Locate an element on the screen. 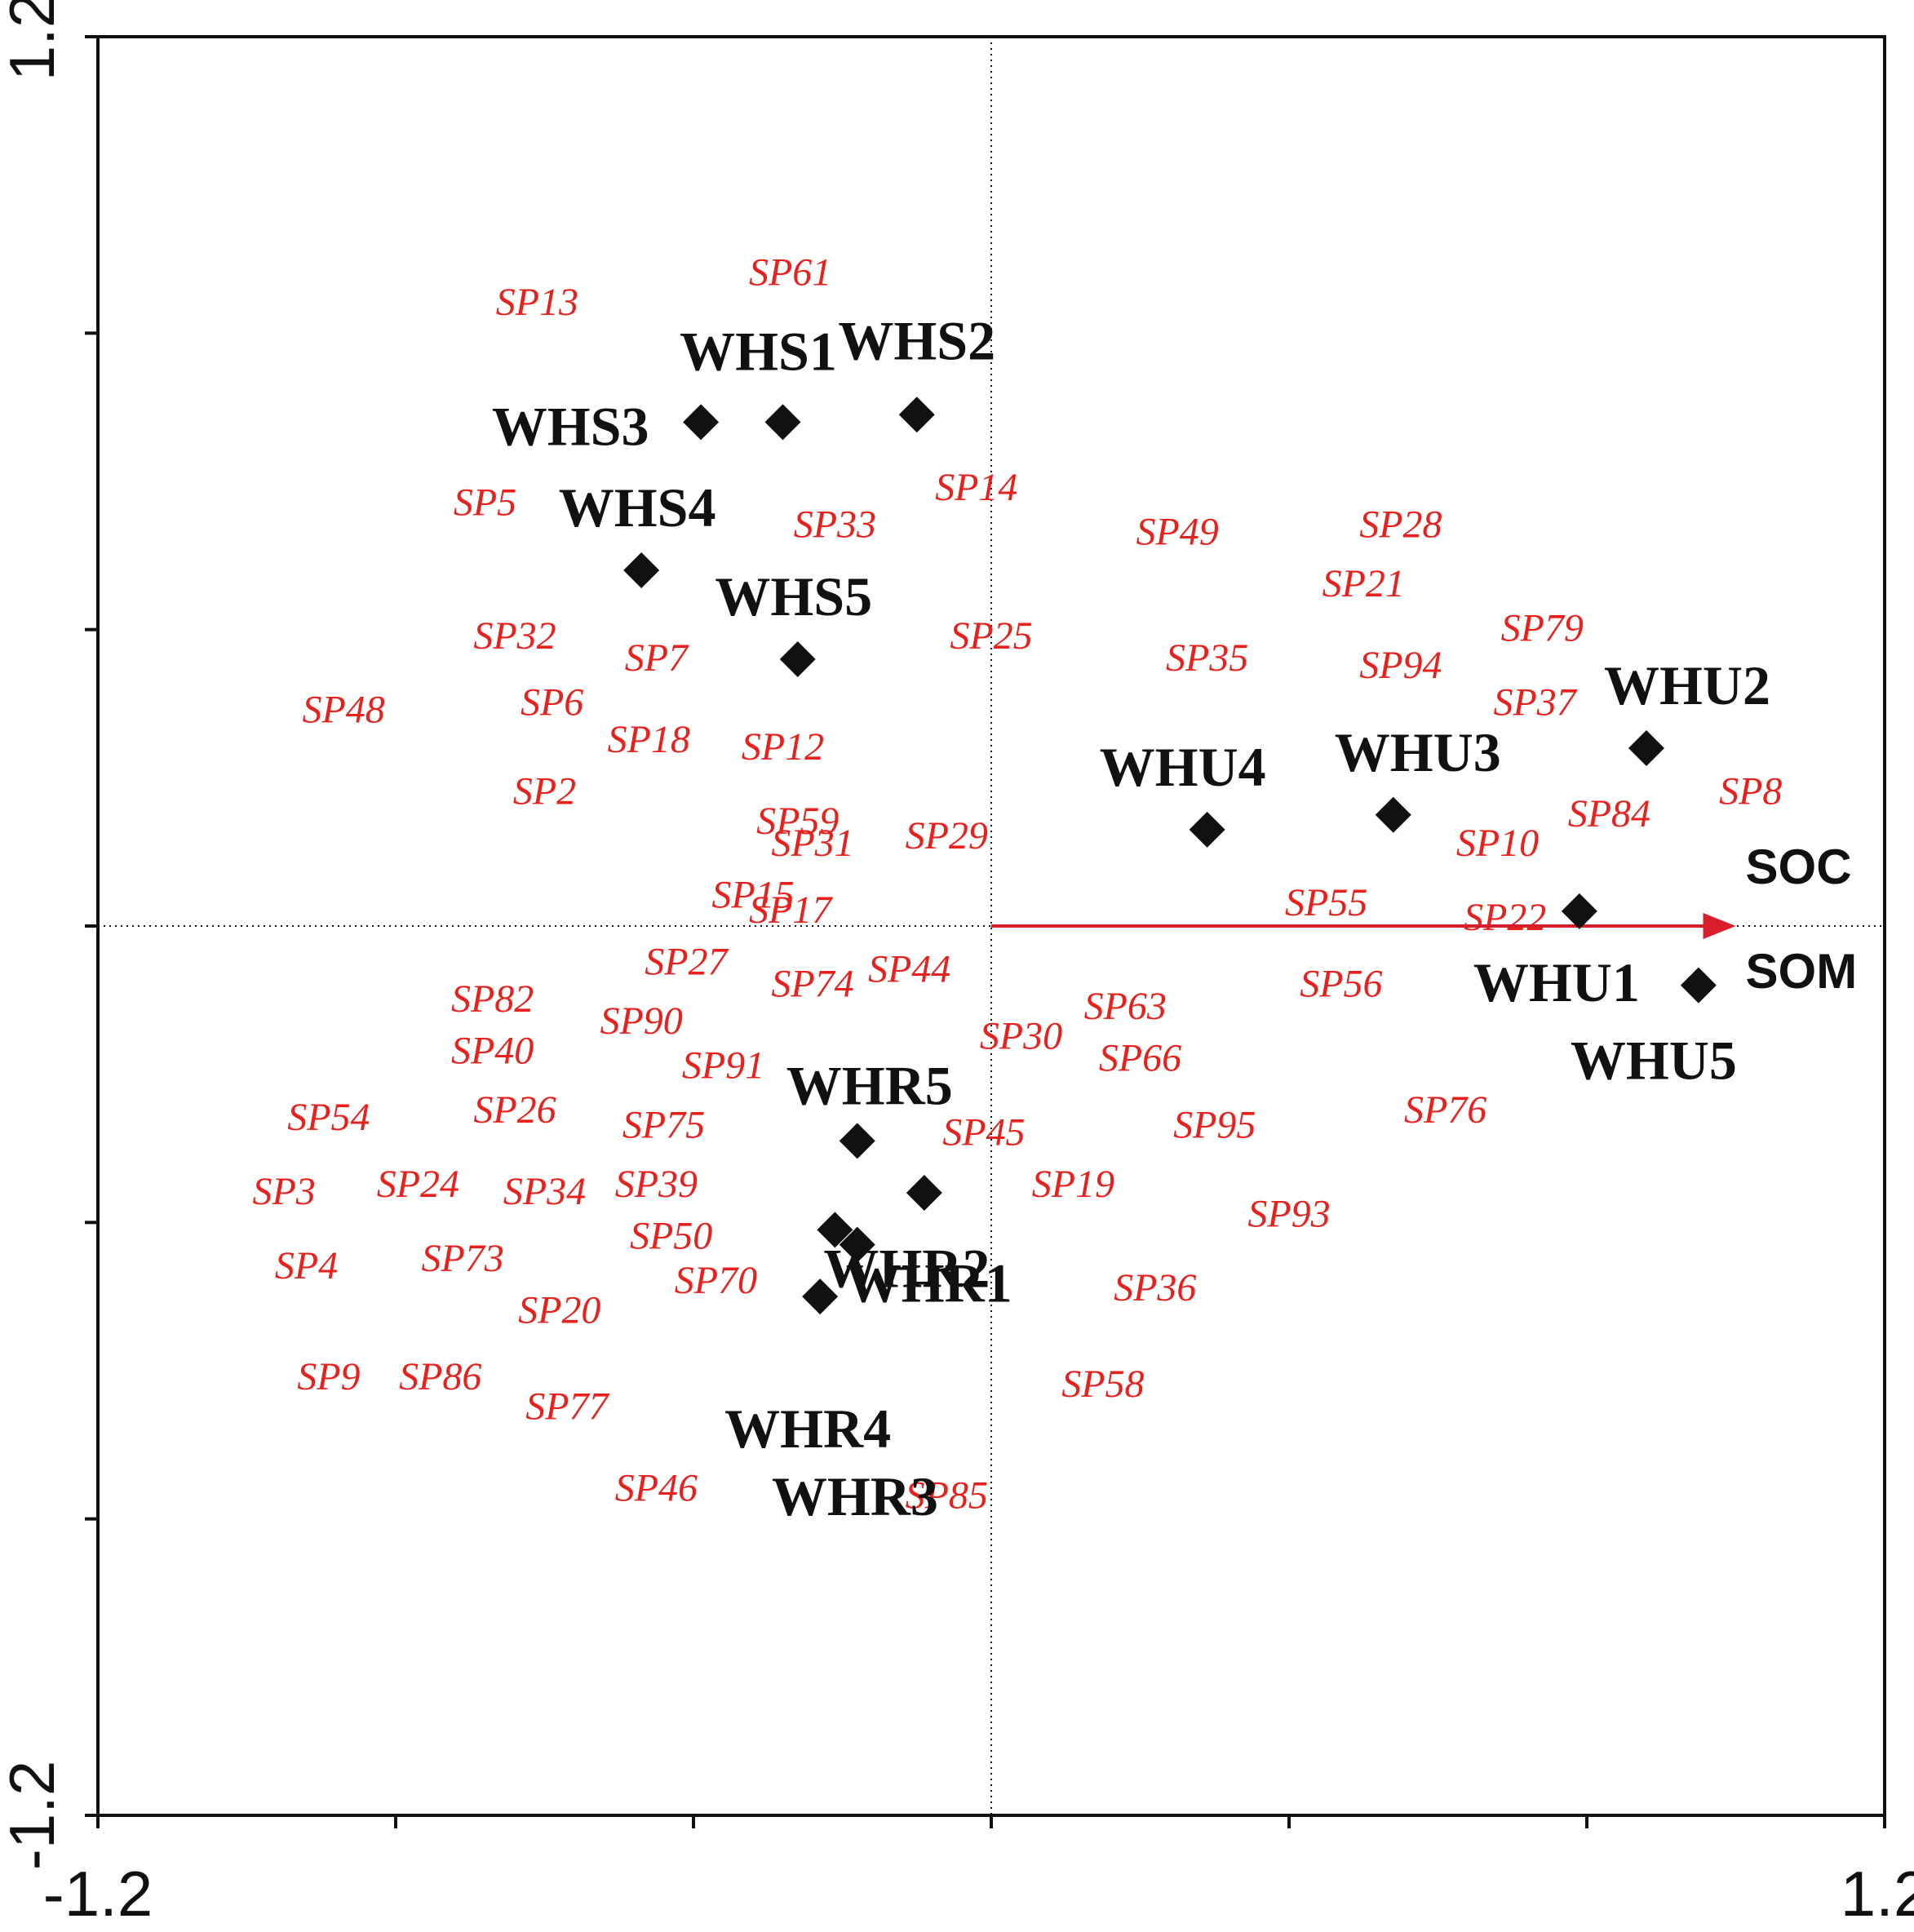 The image size is (1914, 1932). species-label-sp39: SP39 is located at coordinates (656, 1184).